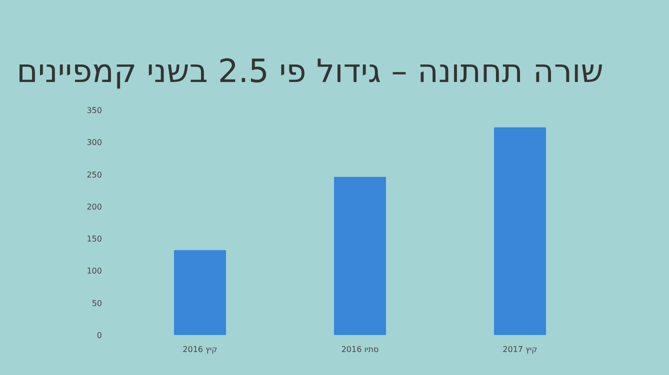 This screenshot has height=375, width=669. I want to click on x-tick-label: סתיו 2016, so click(360, 349).